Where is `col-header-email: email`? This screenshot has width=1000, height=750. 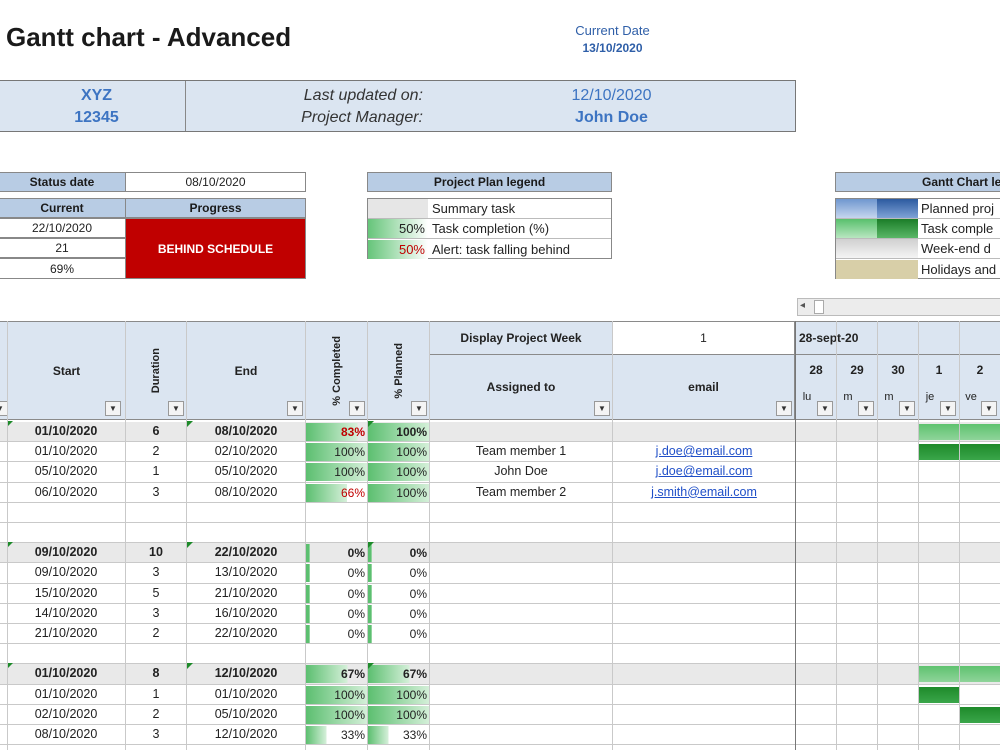 col-header-email: email is located at coordinates (703, 387).